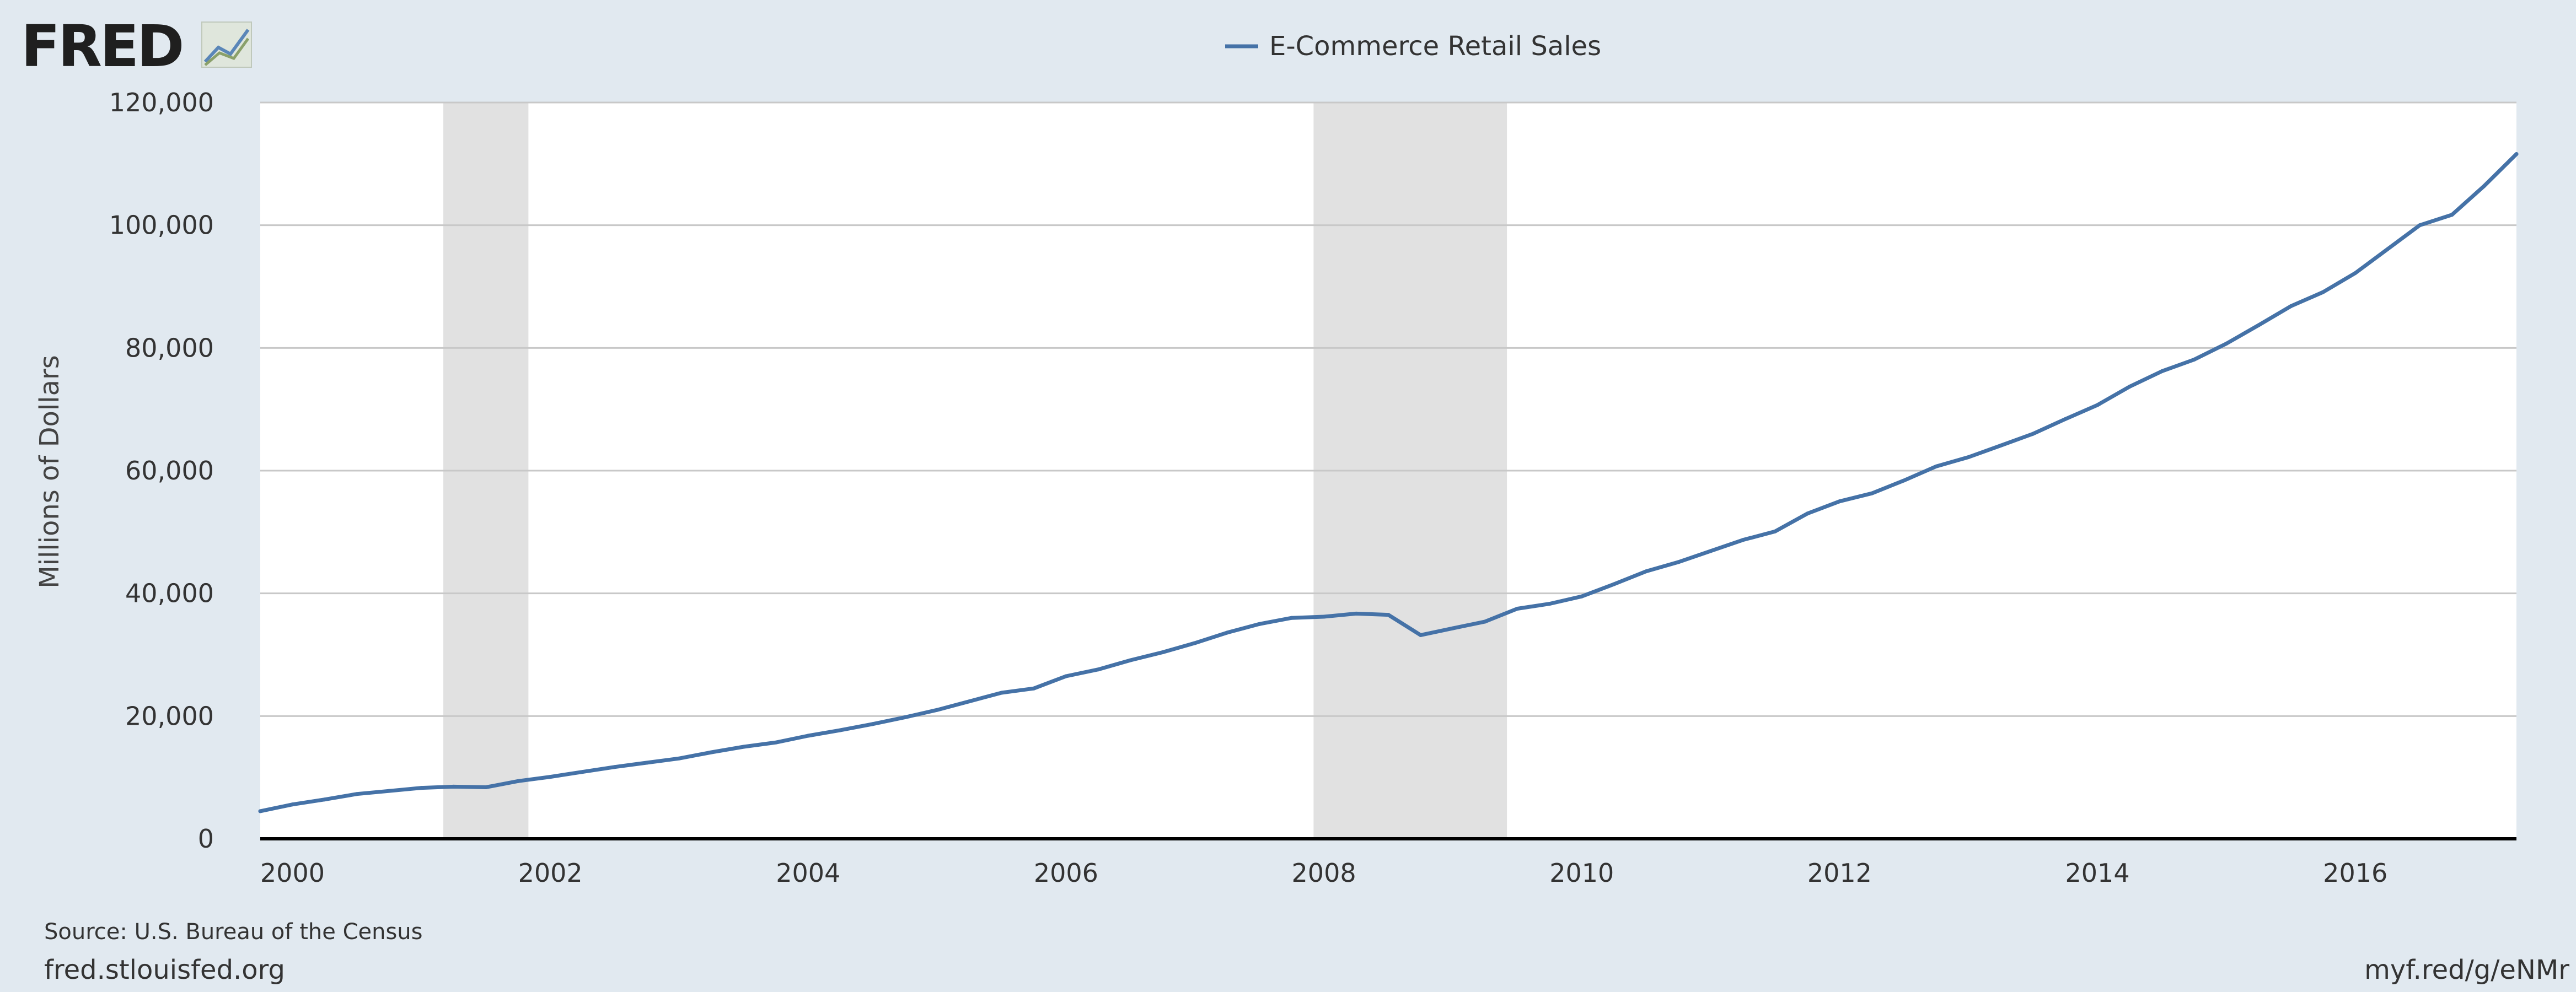  What do you see at coordinates (1435, 46) in the screenshot?
I see `legend-label: E-Commerce Retail Sales` at bounding box center [1435, 46].